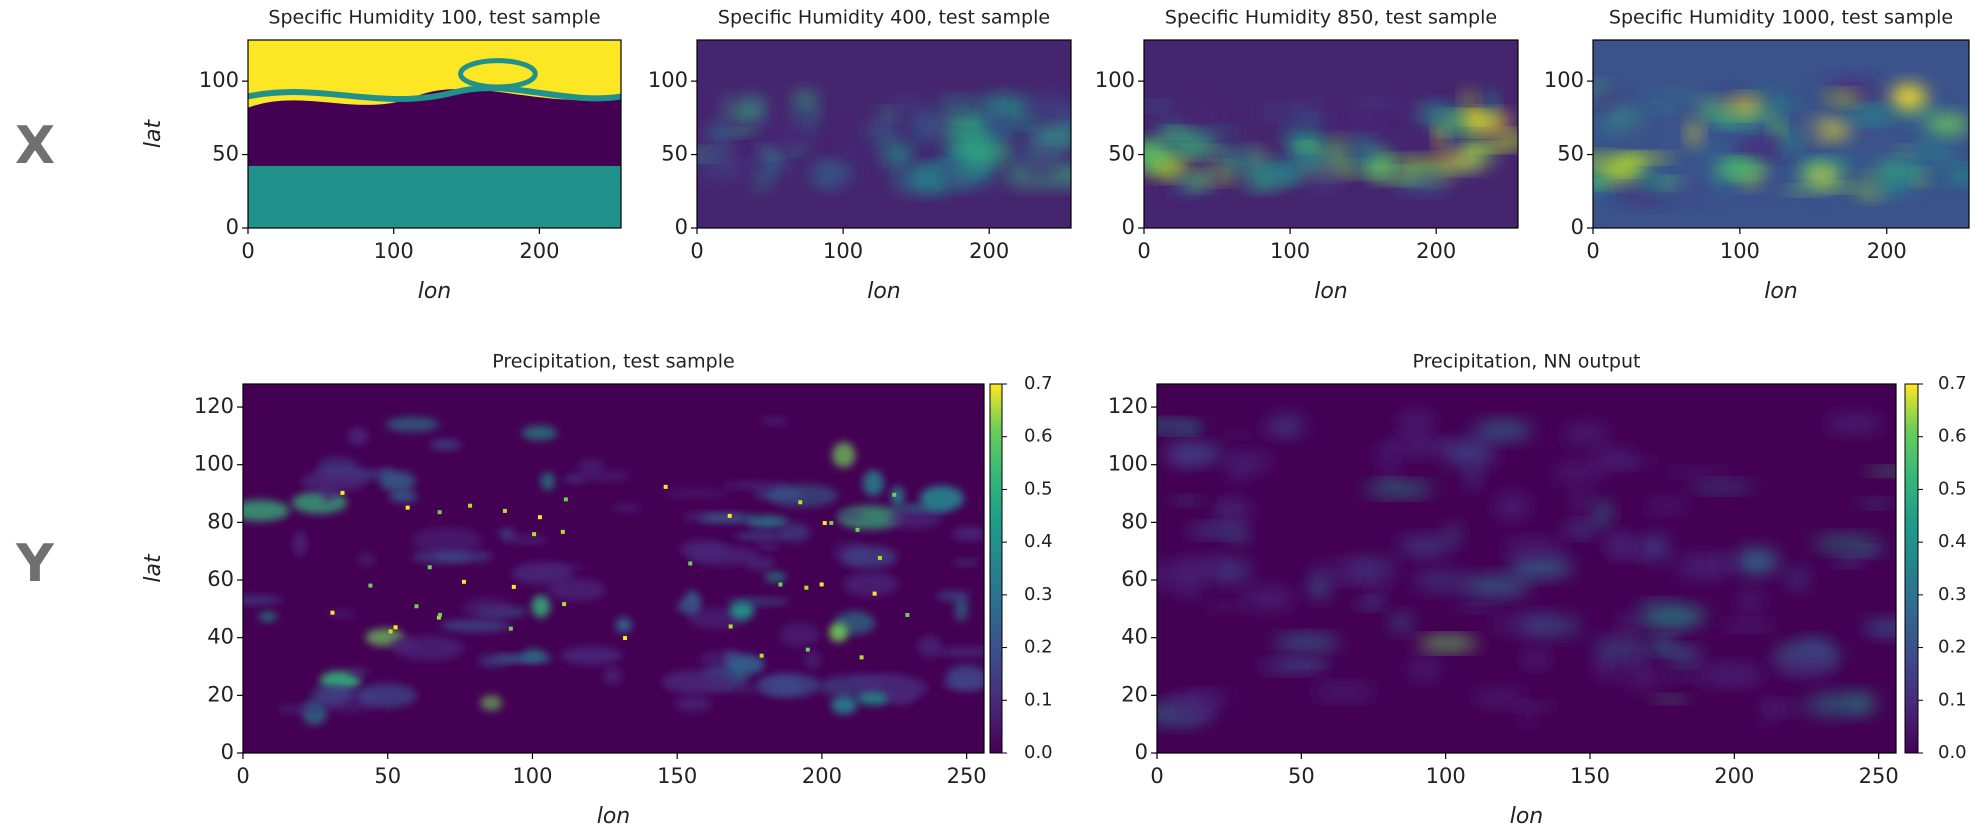  Describe the element at coordinates (677, 776) in the screenshot. I see `x-tick-label: 150` at that location.